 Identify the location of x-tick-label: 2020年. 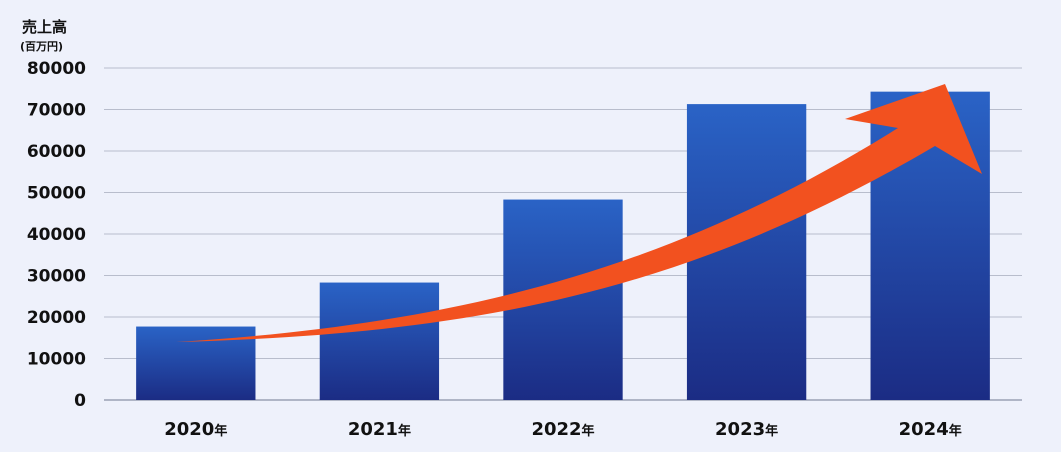
(195, 429).